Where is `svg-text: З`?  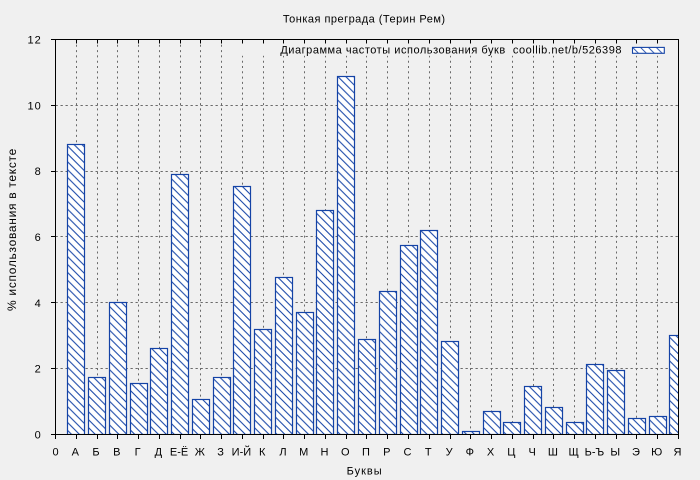 svg-text: З is located at coordinates (220, 452).